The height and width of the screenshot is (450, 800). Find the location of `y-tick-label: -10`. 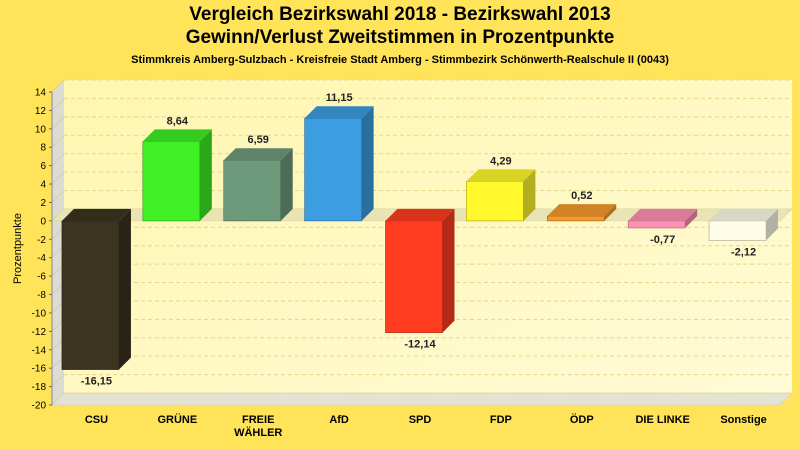

y-tick-label: -10 is located at coordinates (39, 313).